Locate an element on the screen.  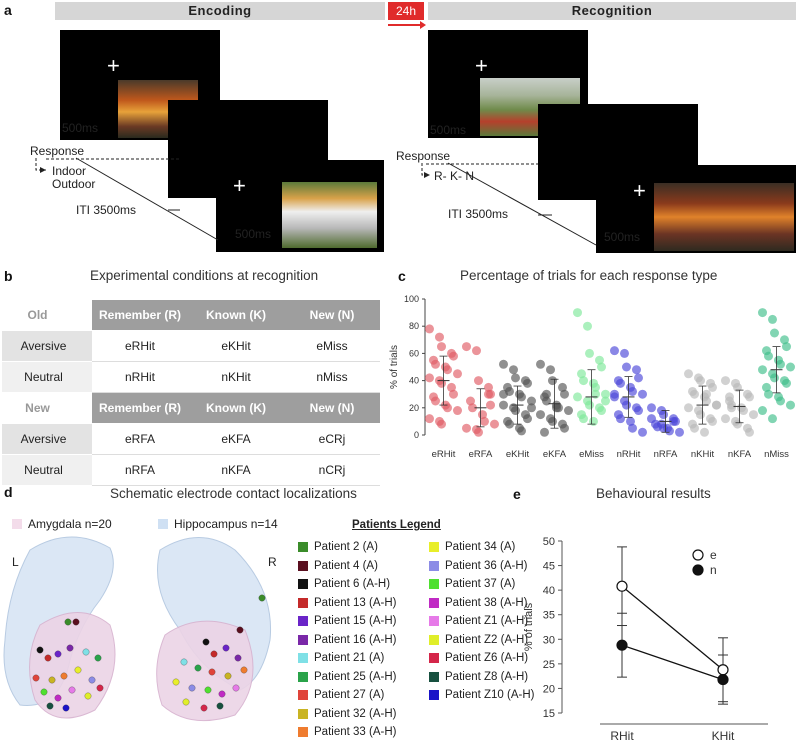
patient-legend-item: Patient 15 (A-H) is located at coordinates (365, 621).